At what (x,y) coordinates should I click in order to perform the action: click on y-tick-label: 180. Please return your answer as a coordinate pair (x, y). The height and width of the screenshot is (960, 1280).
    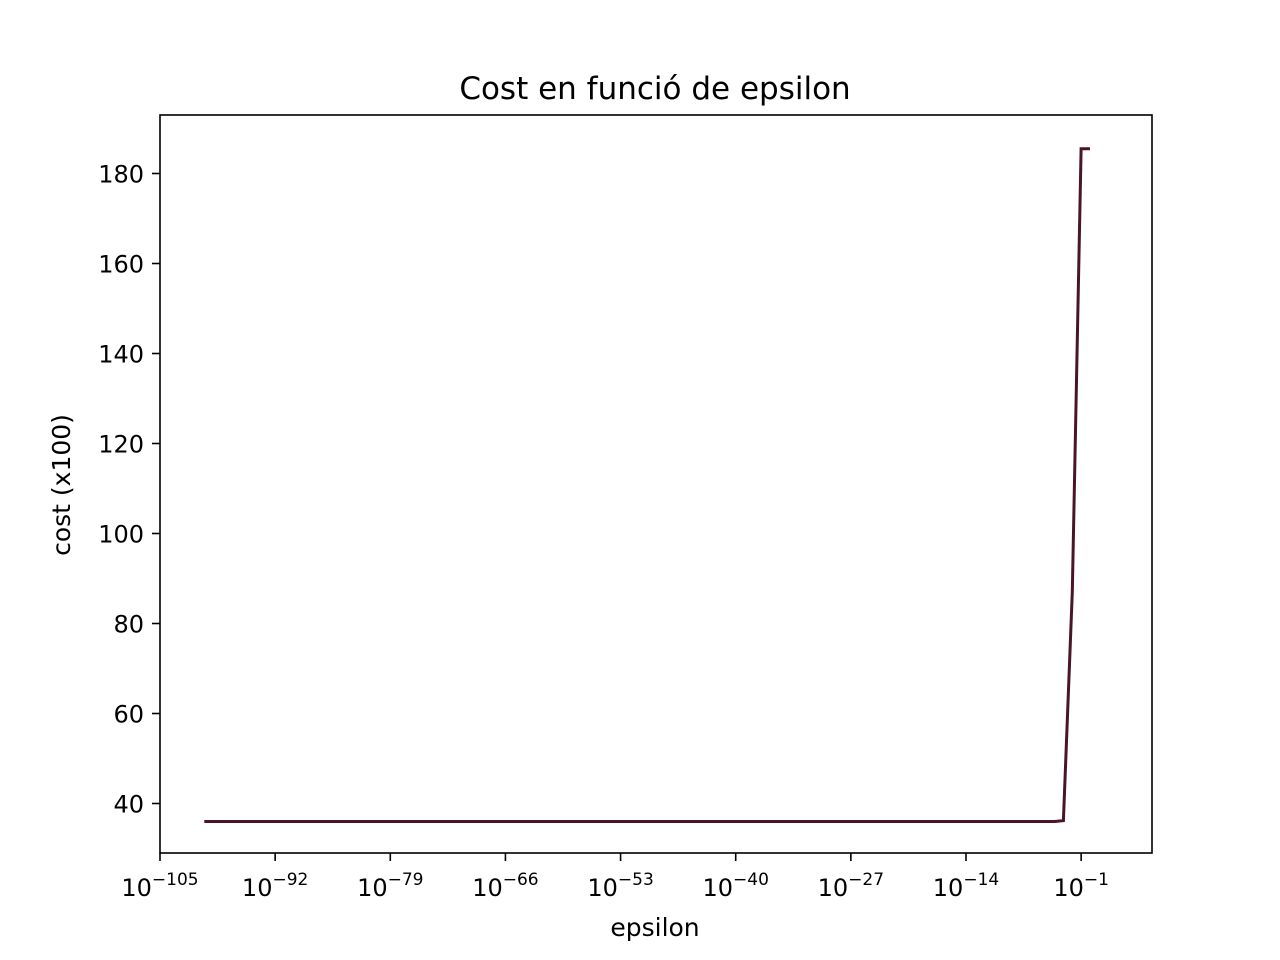
    Looking at the image, I should click on (121, 175).